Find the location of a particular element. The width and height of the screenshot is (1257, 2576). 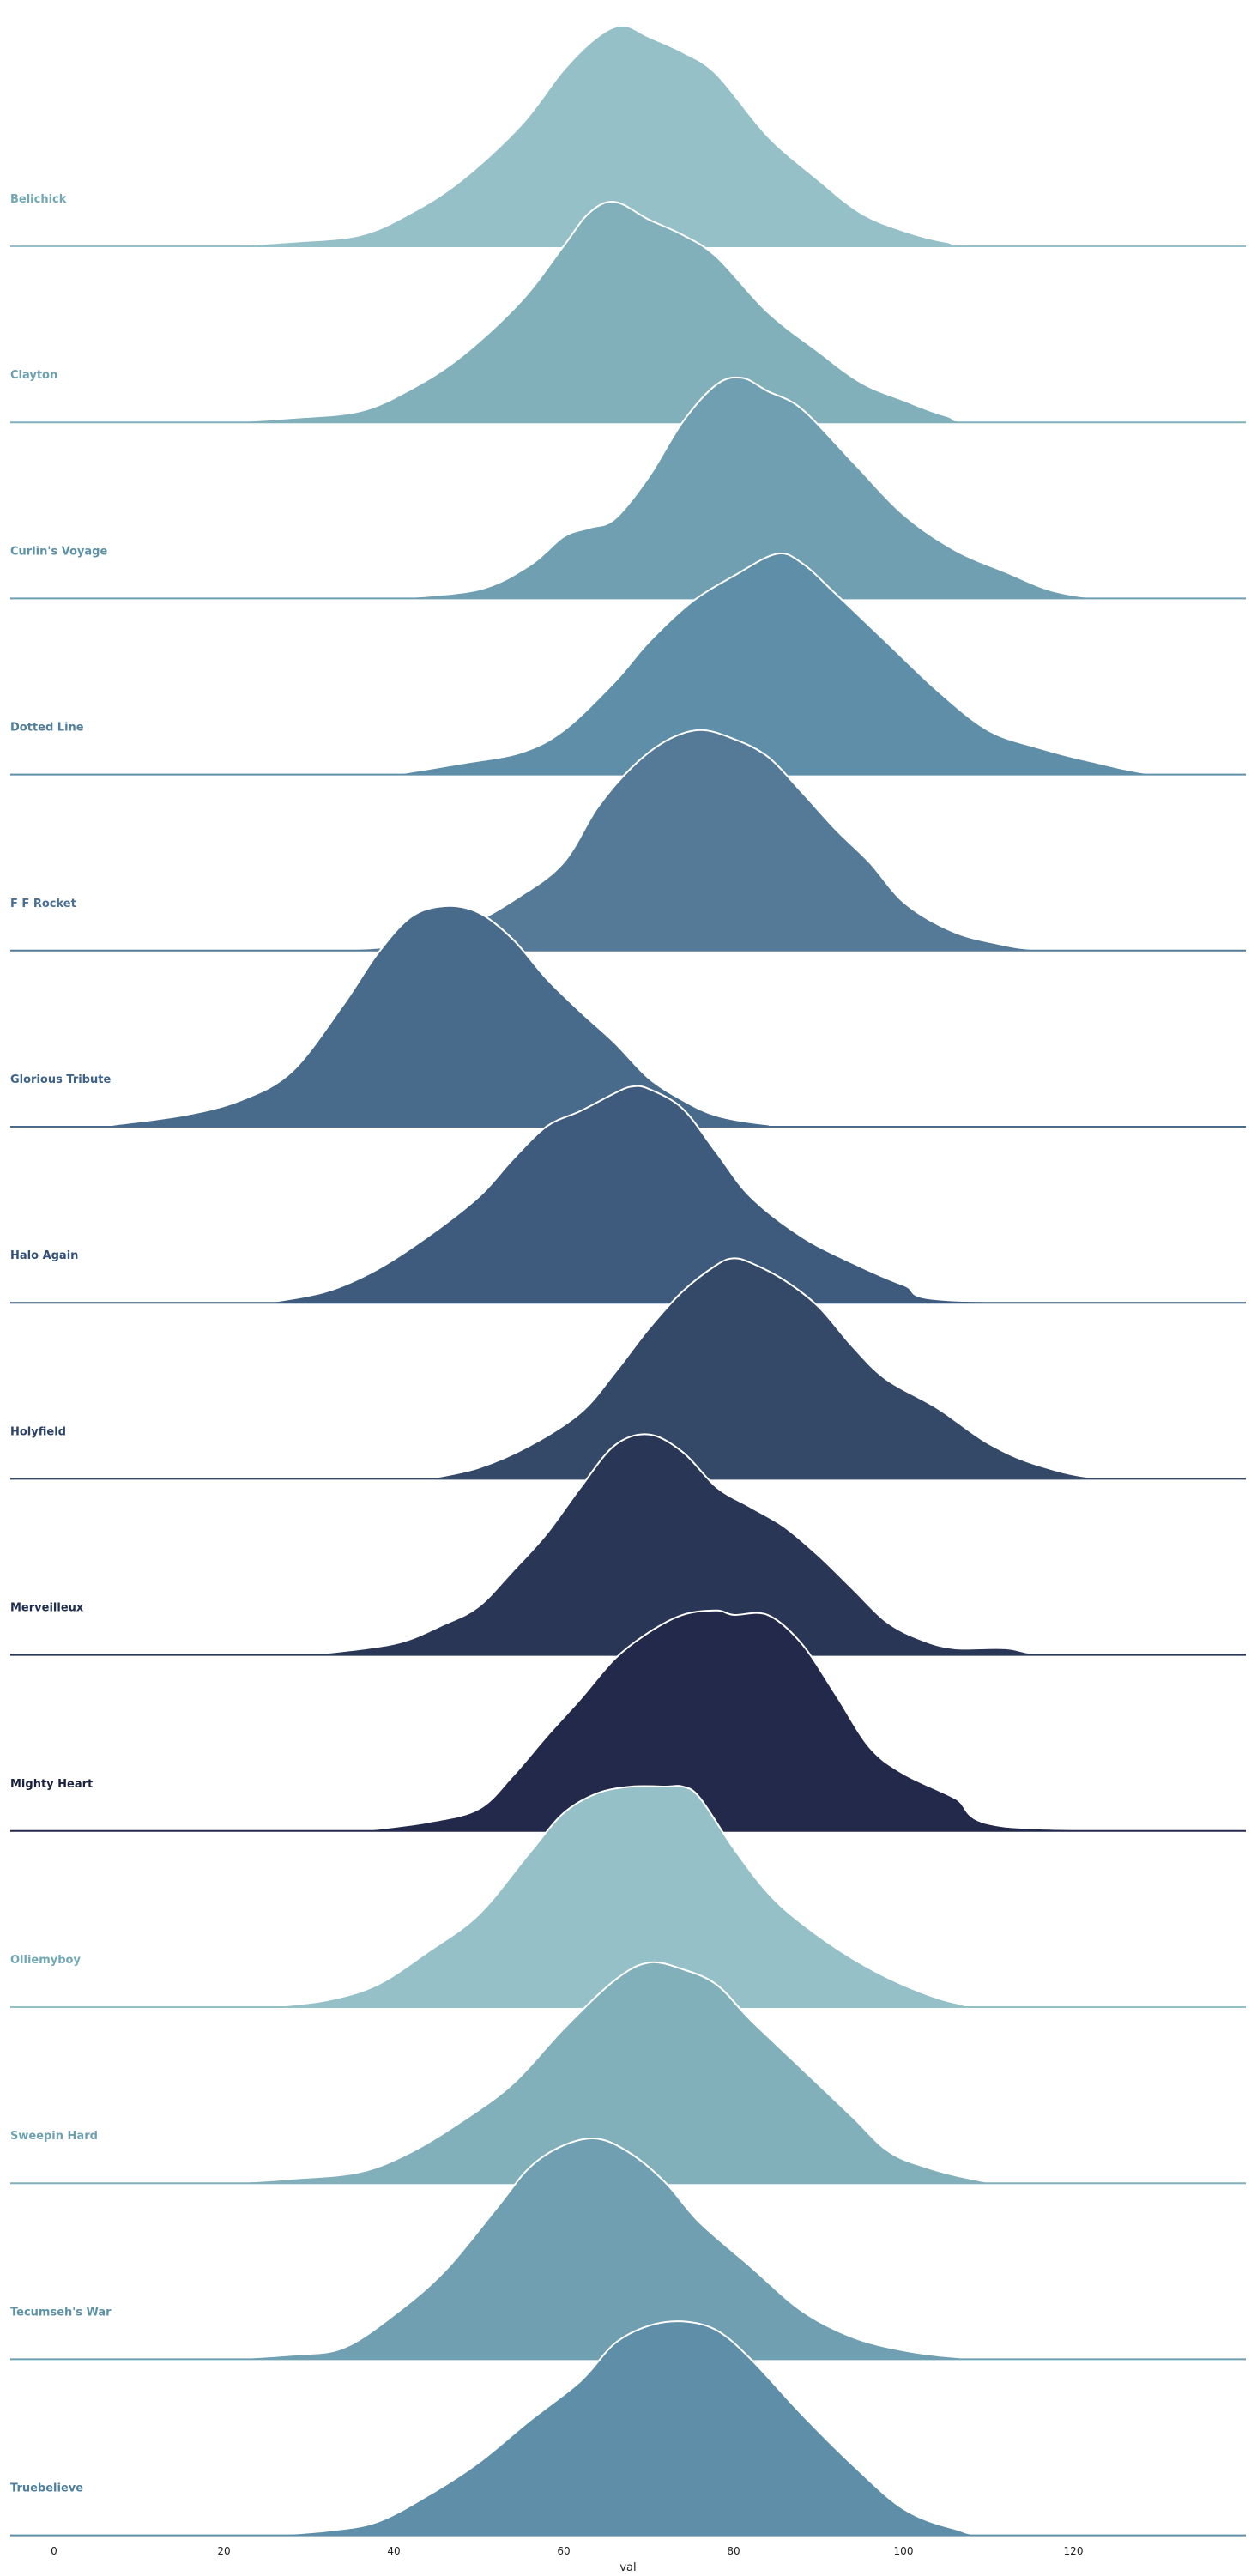

x-tick-label: 80 is located at coordinates (733, 2551).